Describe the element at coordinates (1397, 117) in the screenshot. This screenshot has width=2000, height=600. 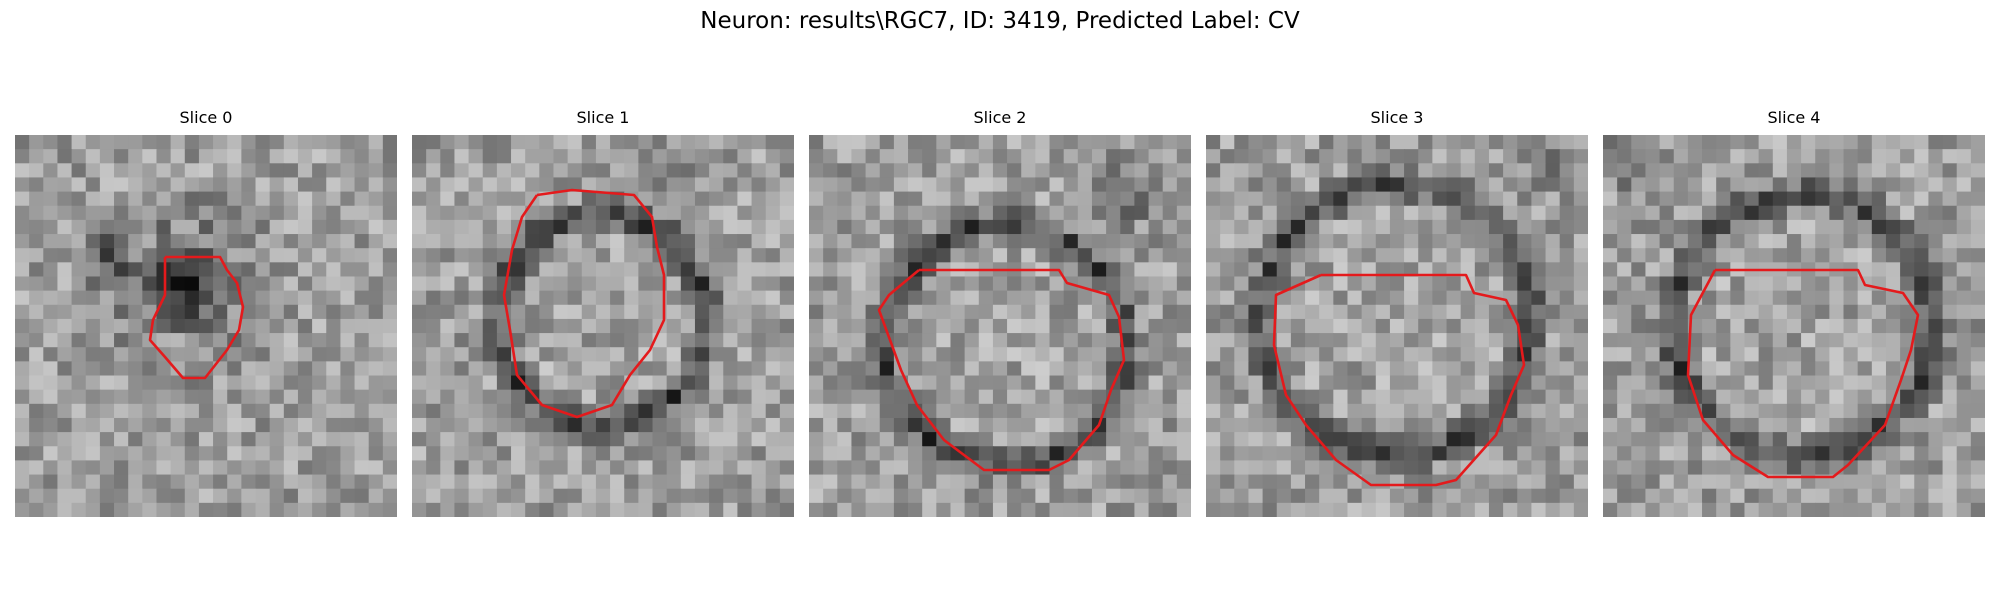
I see `slice-title: Slice 3` at that location.